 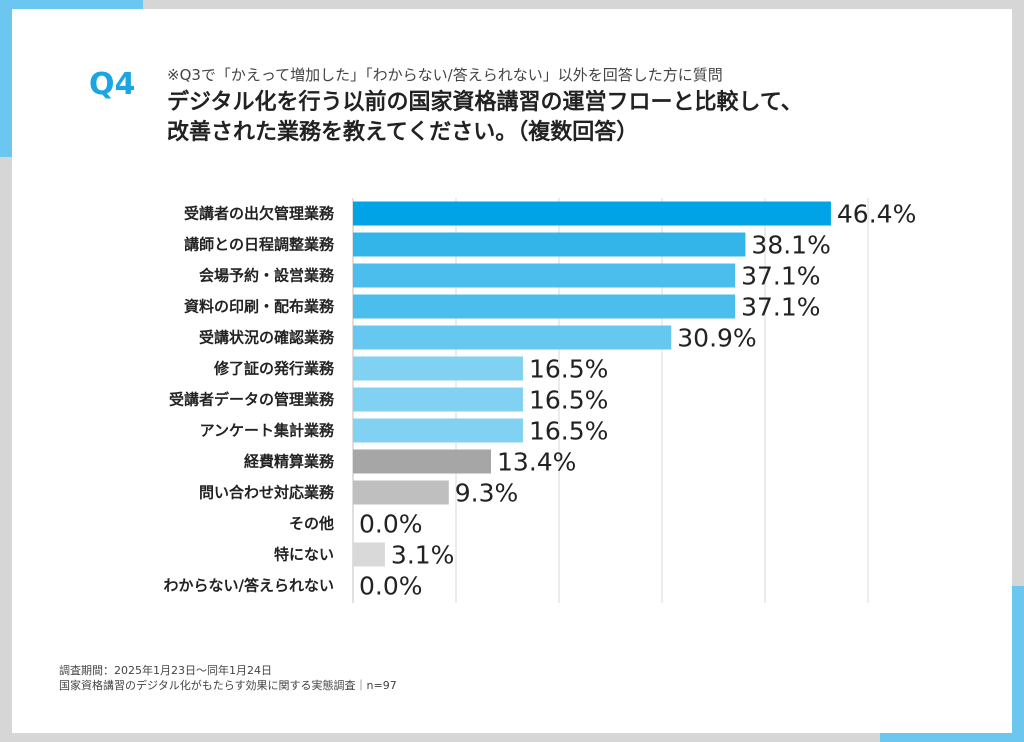 I want to click on corner-accent-right, so click(x=1018, y=664).